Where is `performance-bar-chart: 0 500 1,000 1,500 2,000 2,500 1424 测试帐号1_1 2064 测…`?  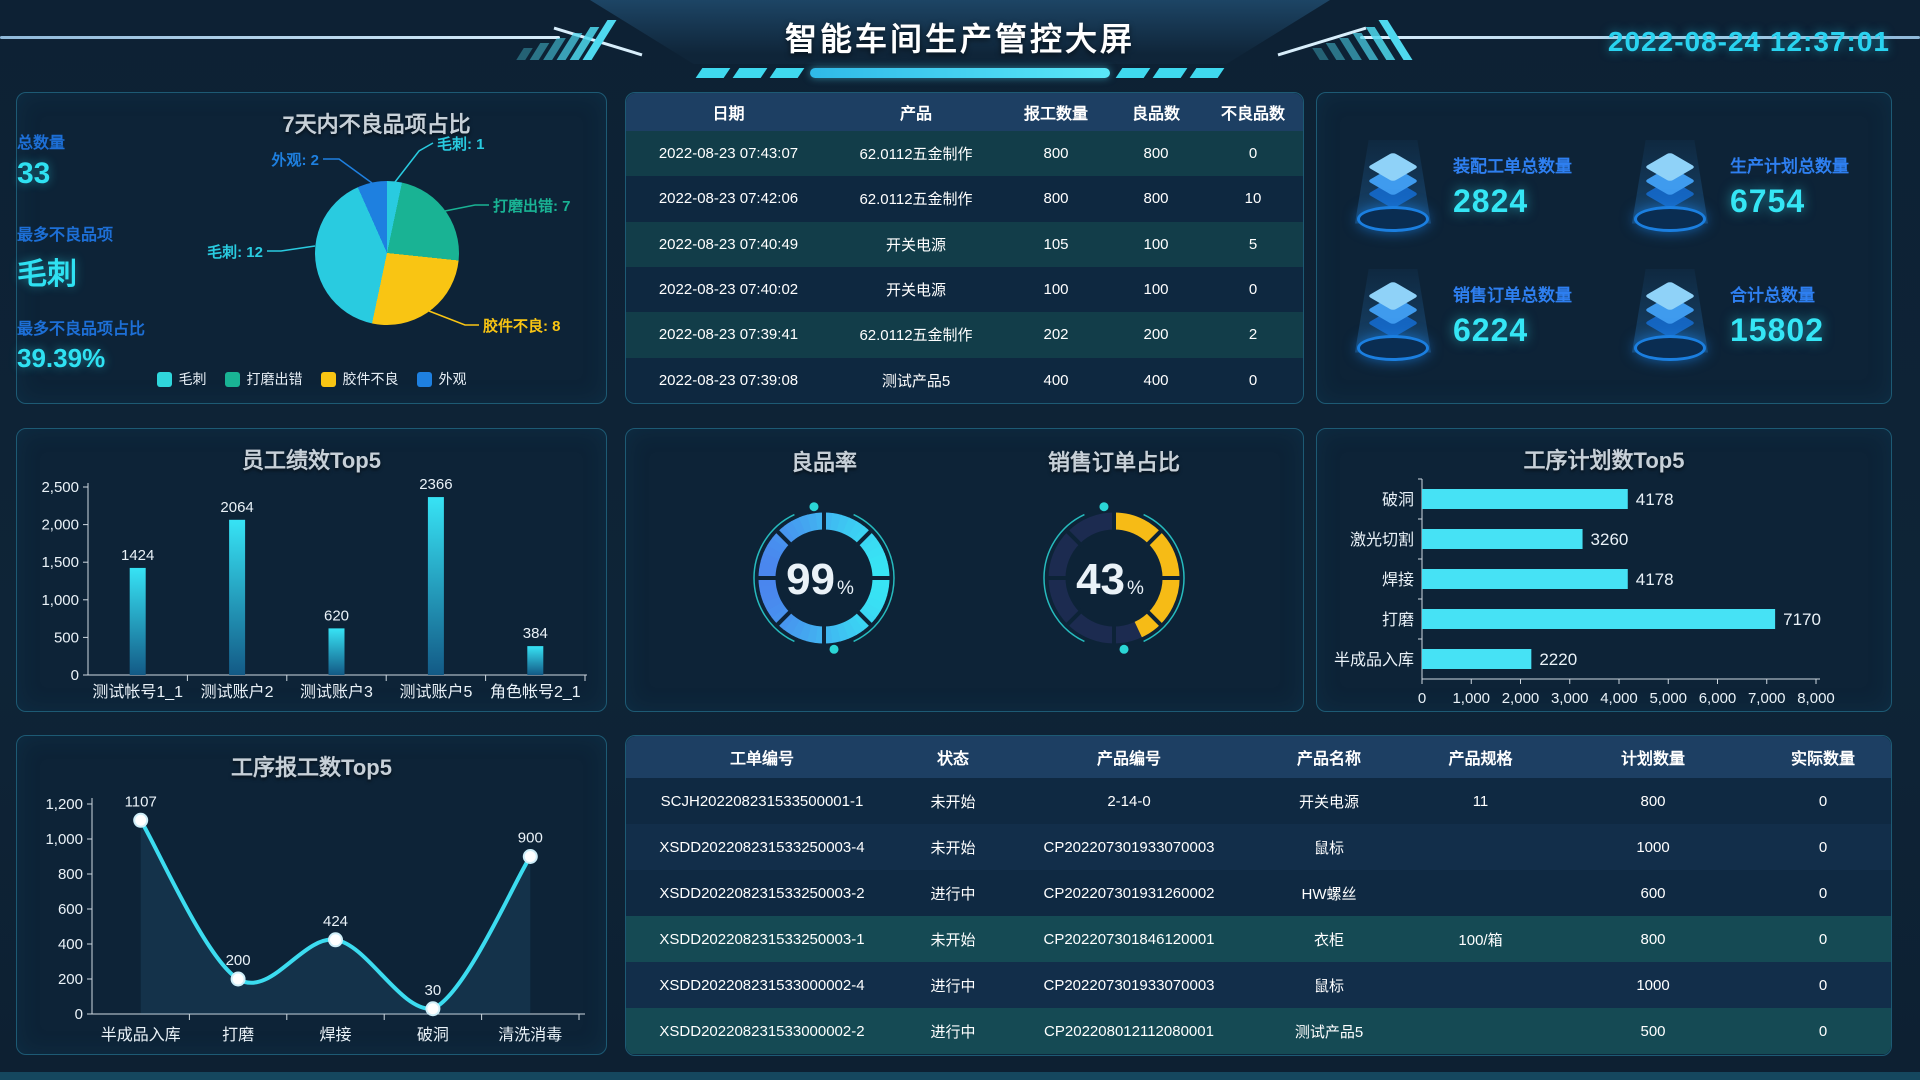
performance-bar-chart: 0 500 1,000 1,500 2,000 2,500 1424 测试帐号1_1 2064 测… is located at coordinates (312, 593).